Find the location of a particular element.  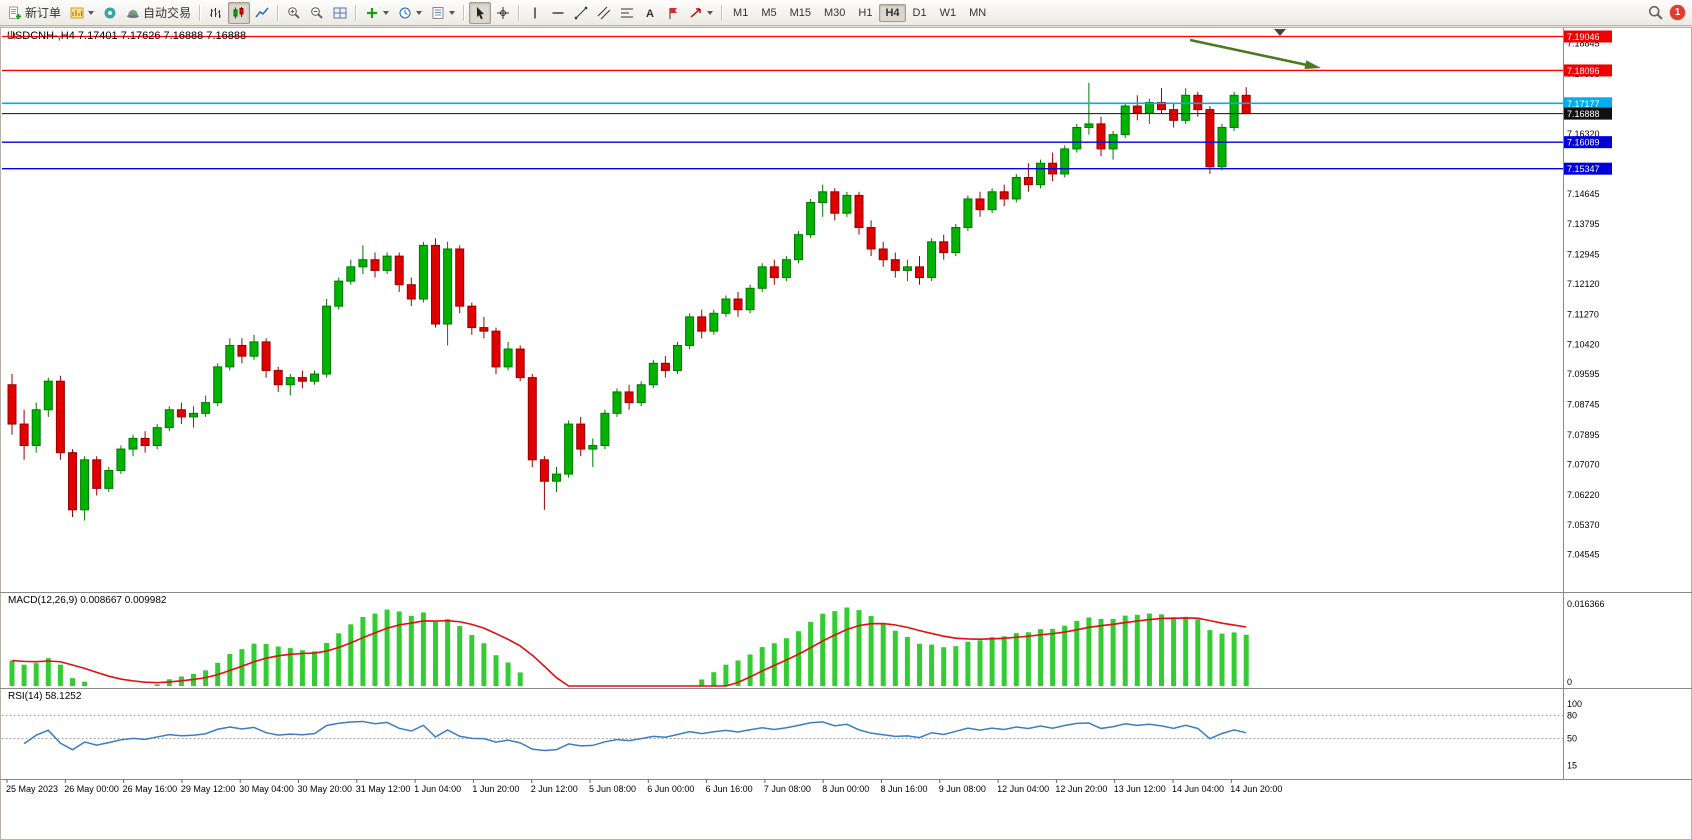

time-label: 12 Jun 04:00 is located at coordinates (1023, 789).